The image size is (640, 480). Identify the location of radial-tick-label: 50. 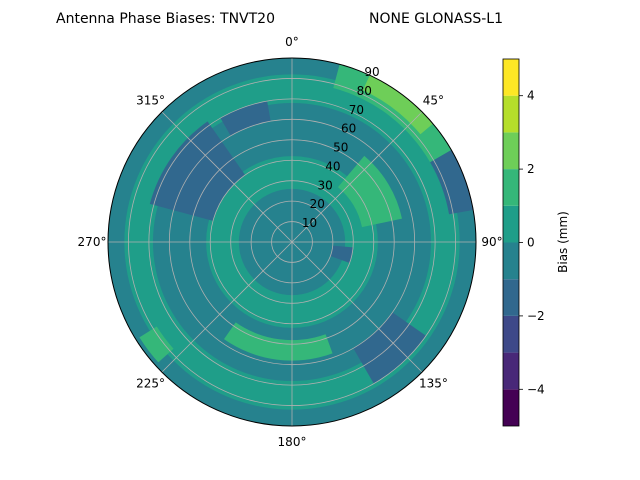
(340, 148).